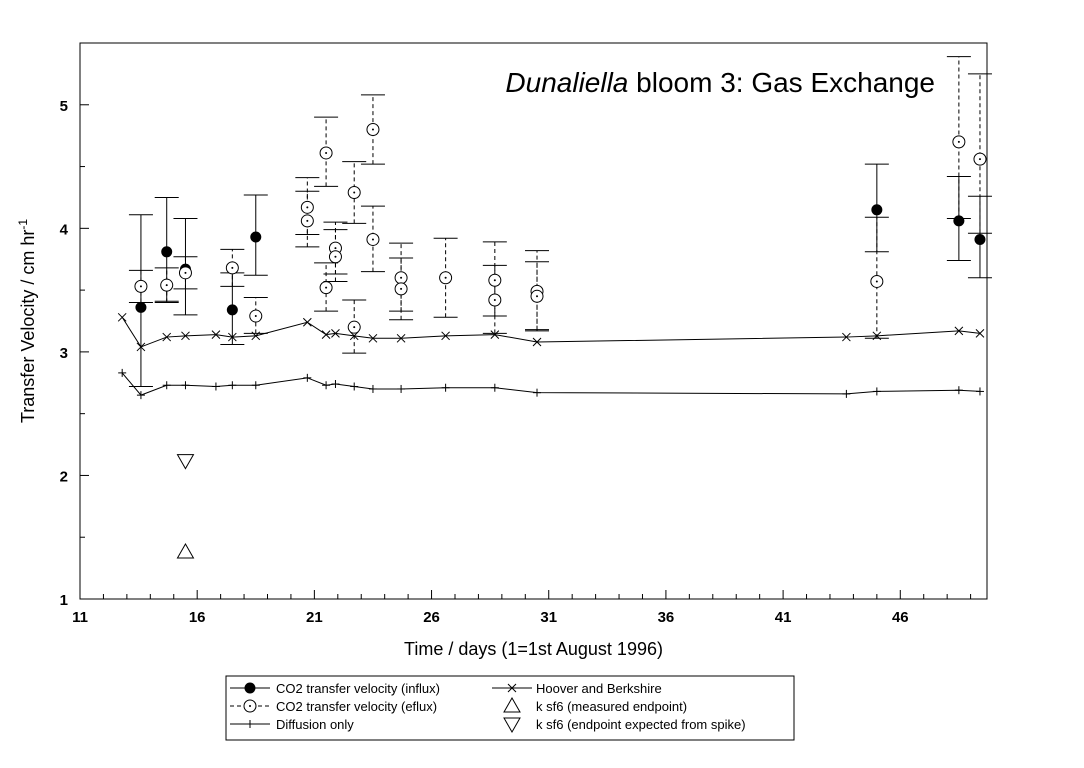 The height and width of the screenshot is (768, 1084). I want to click on legend-item: k sf6 (endpoint expected from spike), so click(624, 725).